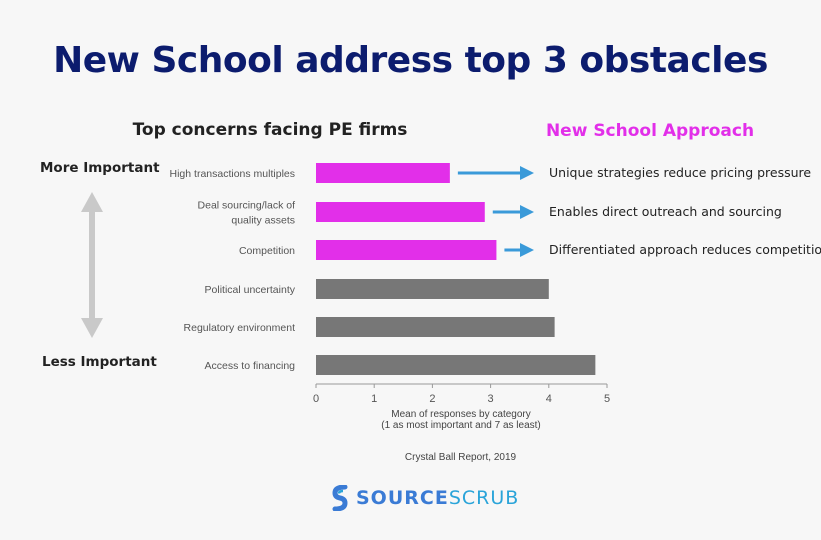 Image resolution: width=821 pixels, height=540 pixels. I want to click on x-tick-label: 1, so click(374, 399).